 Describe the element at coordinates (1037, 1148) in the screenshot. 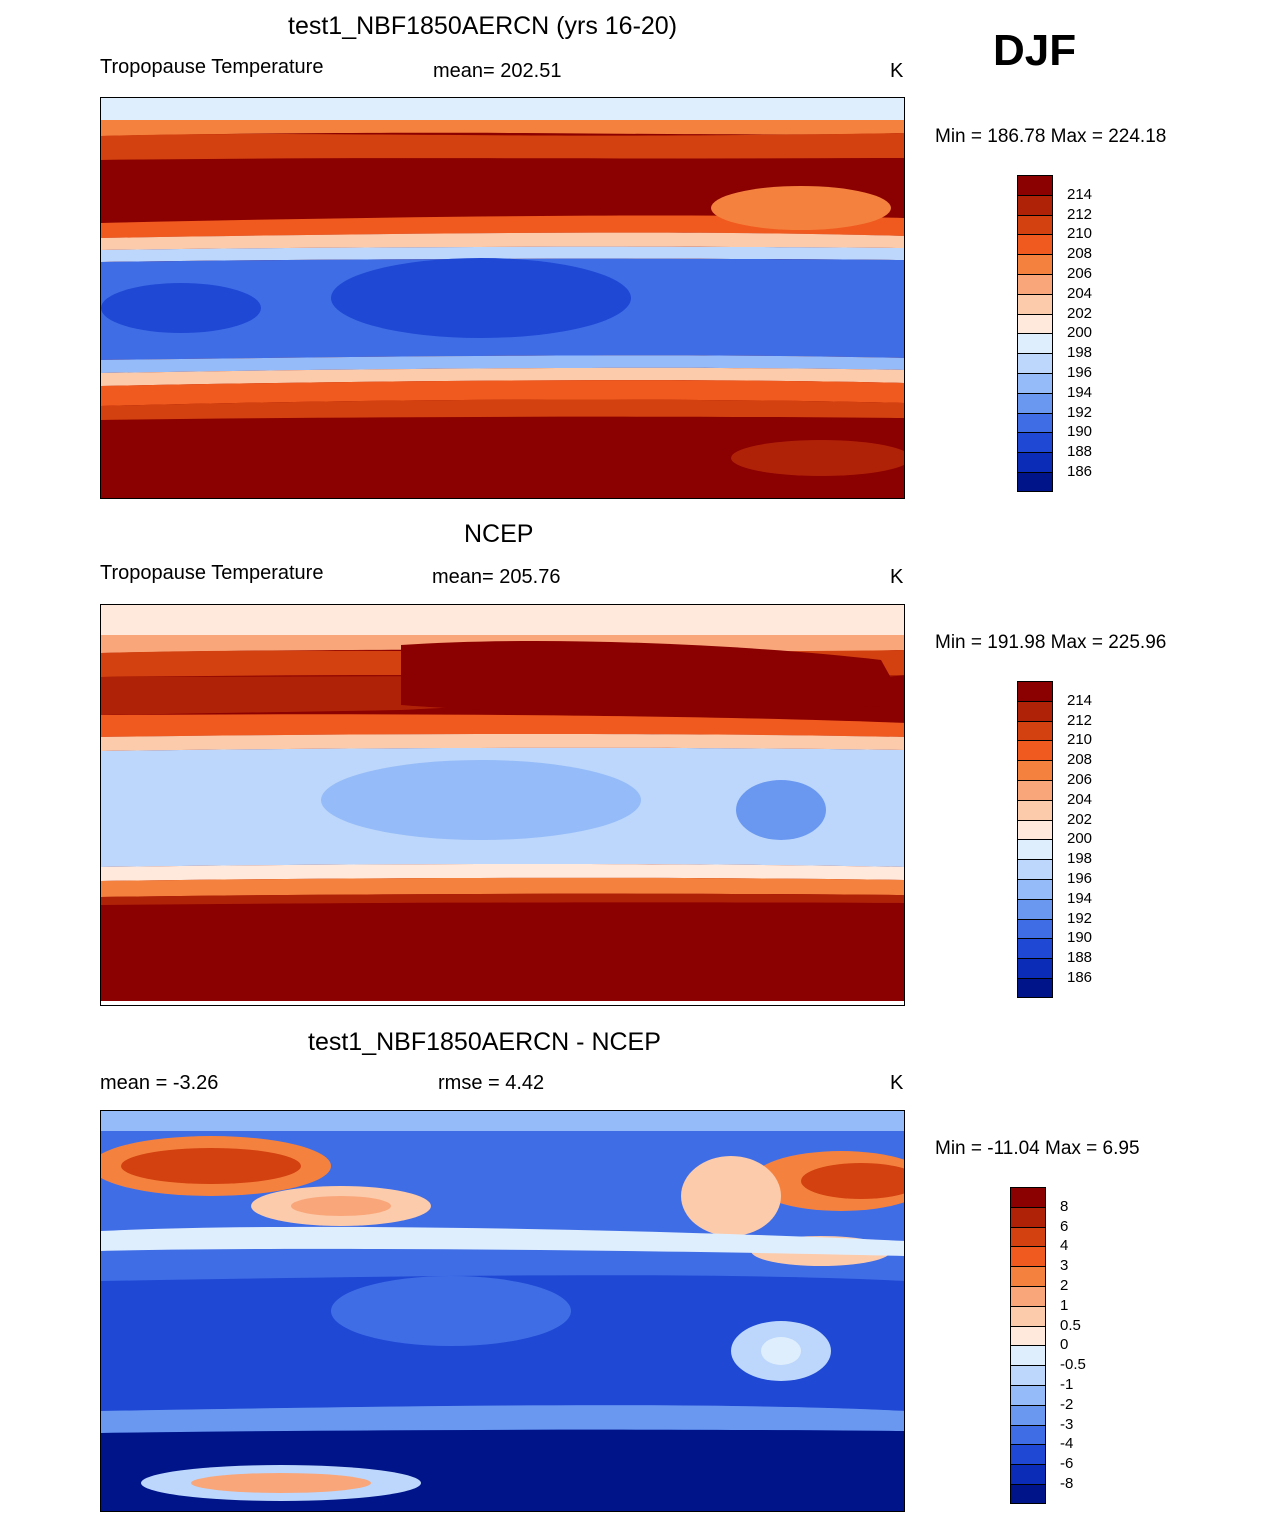

I see `panel-3-minmax: Min = -11.04 Max = 6.95` at that location.